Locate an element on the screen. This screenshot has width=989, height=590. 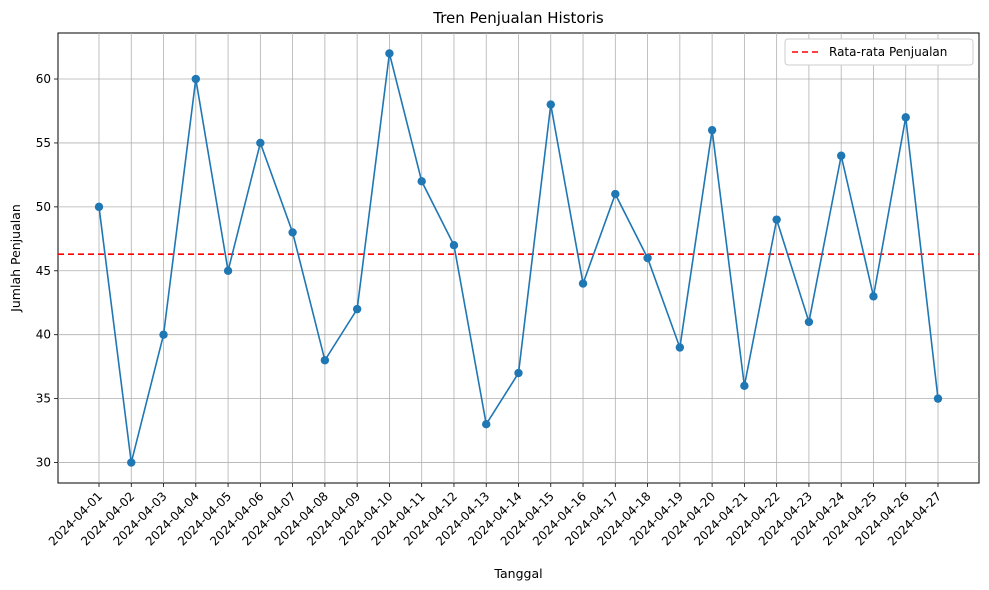
y-axis-title: Jumlah Penjualan is located at coordinates (15, 258).